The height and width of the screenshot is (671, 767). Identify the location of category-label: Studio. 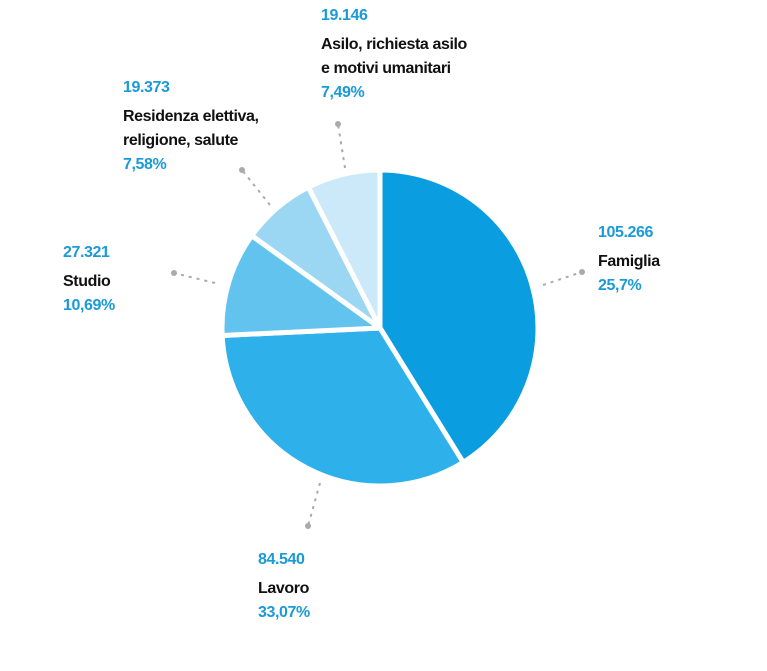
(87, 281).